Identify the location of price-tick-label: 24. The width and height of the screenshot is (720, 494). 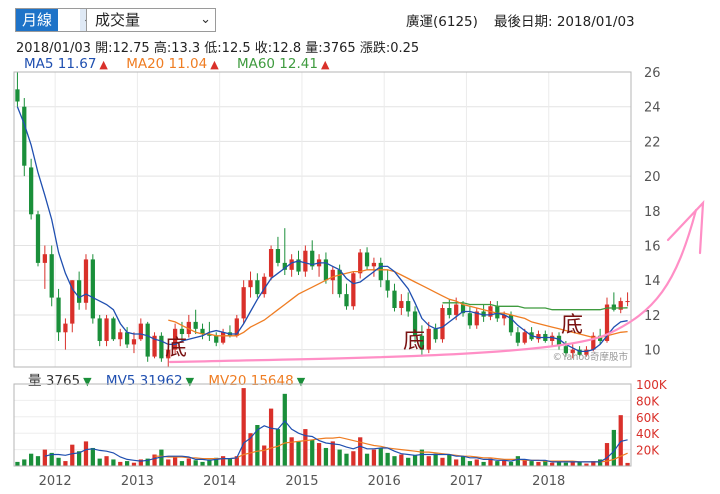
(652, 108).